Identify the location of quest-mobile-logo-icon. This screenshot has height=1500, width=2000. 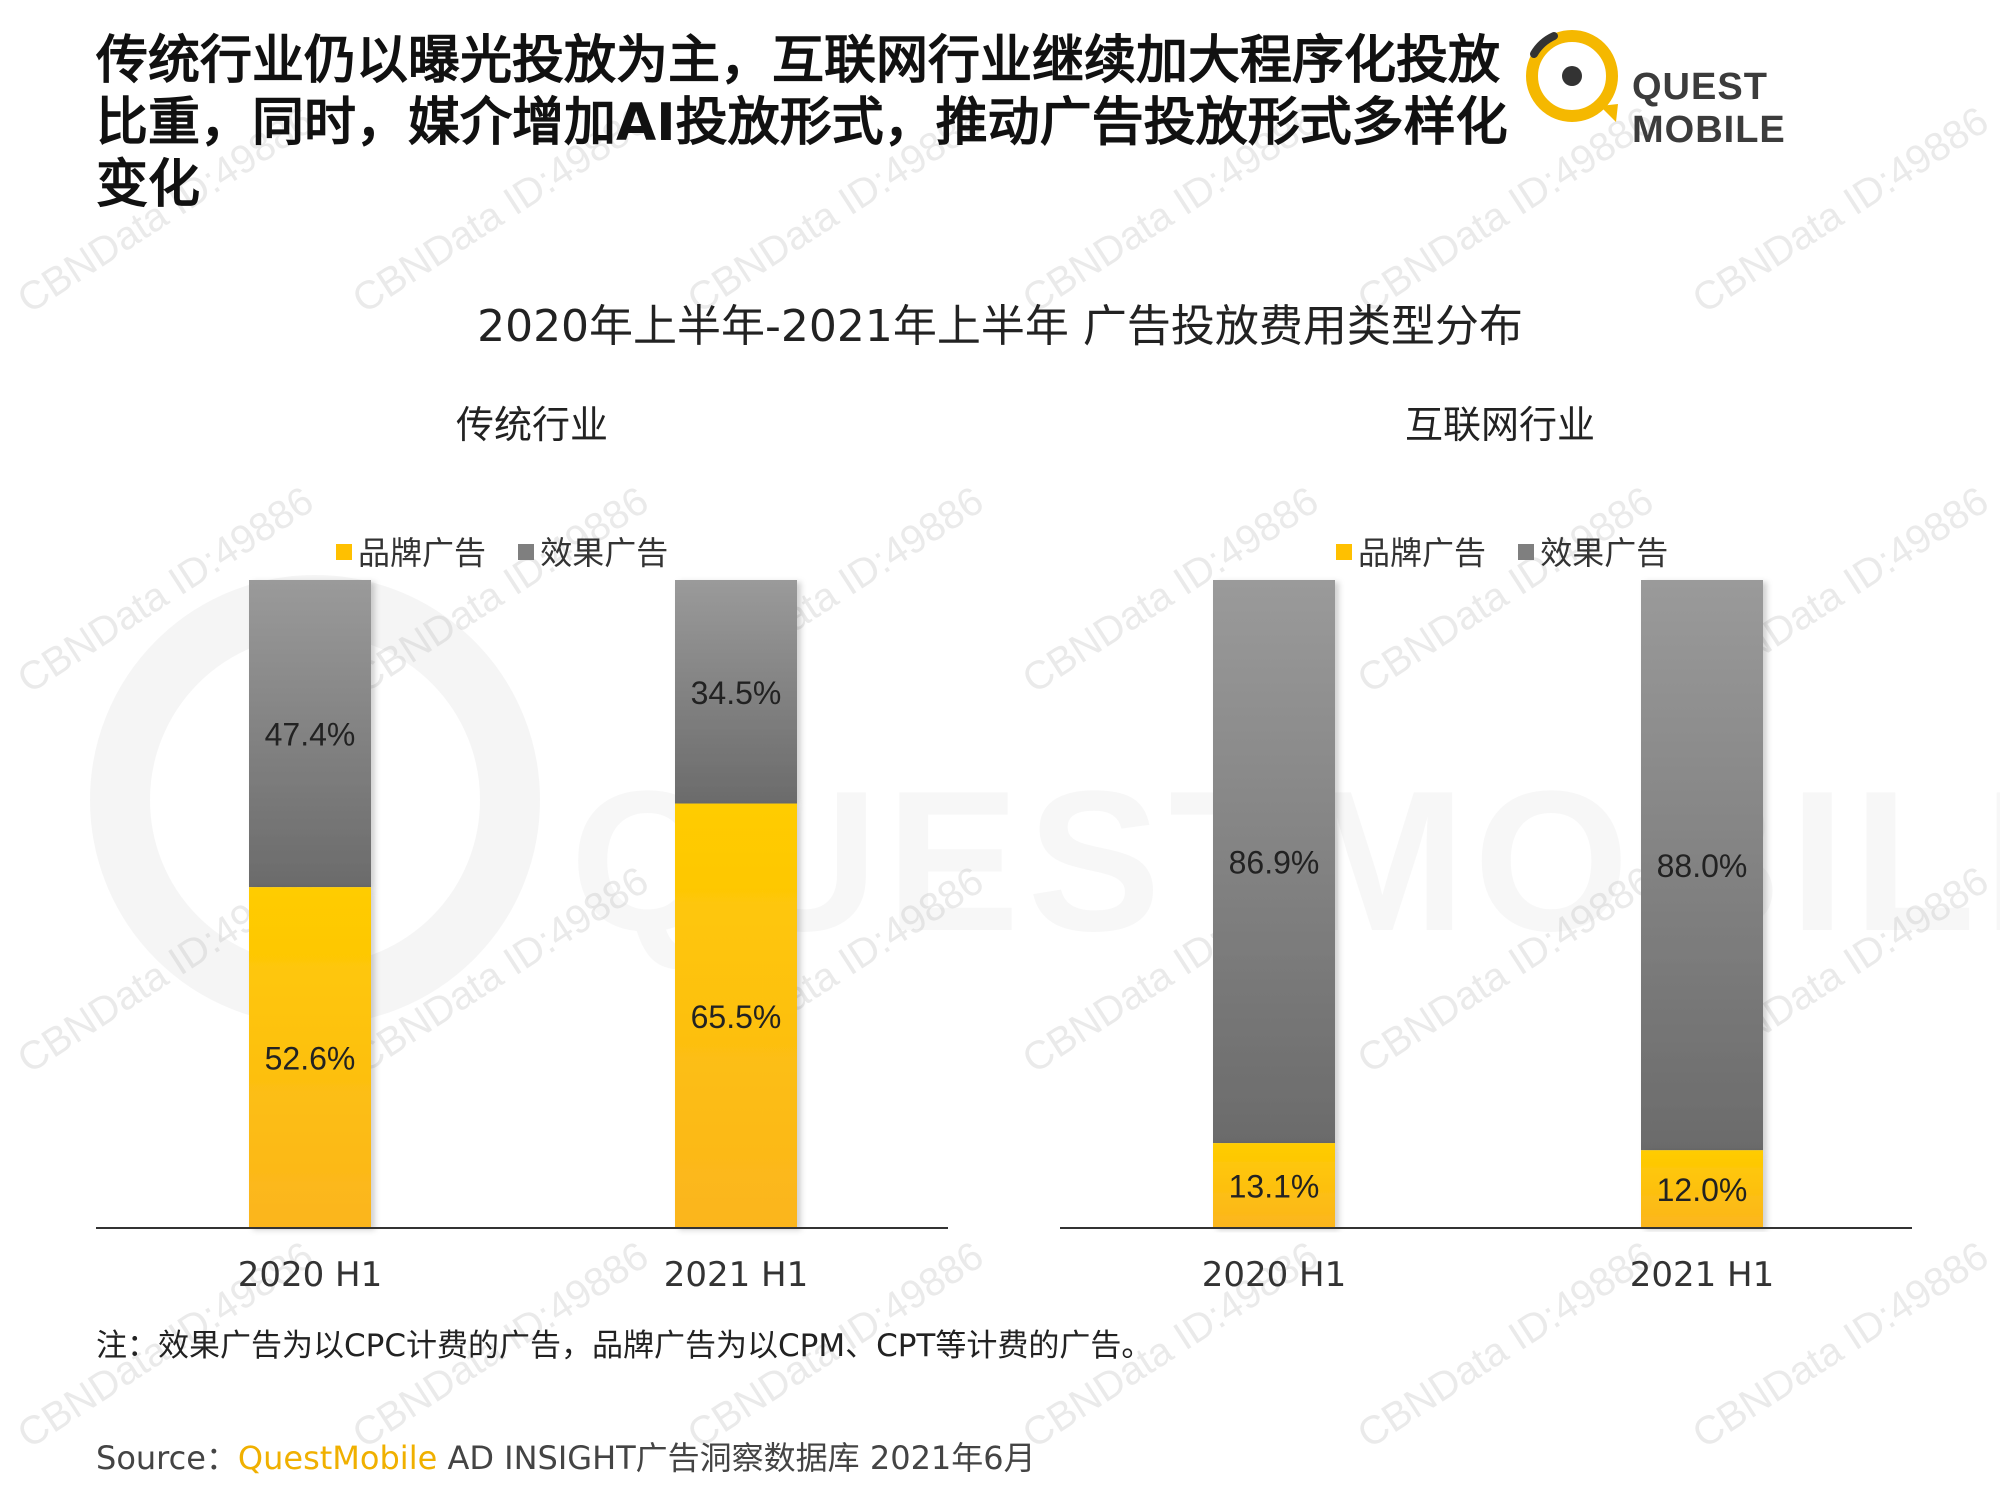
(1572, 76).